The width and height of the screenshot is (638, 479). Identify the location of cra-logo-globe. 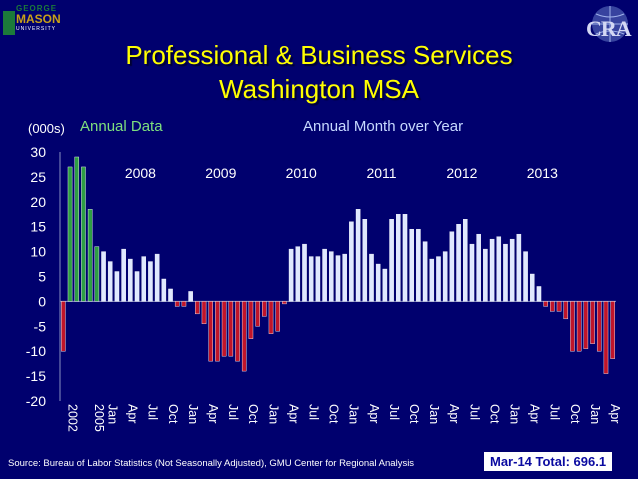
(610, 24).